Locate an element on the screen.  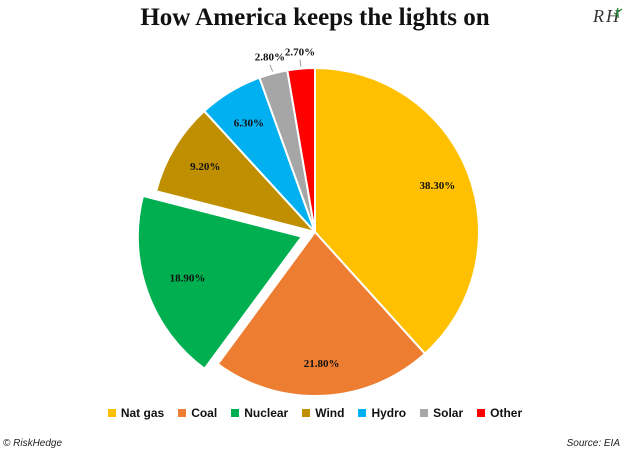
data-label-other: 2.70% is located at coordinates (300, 53).